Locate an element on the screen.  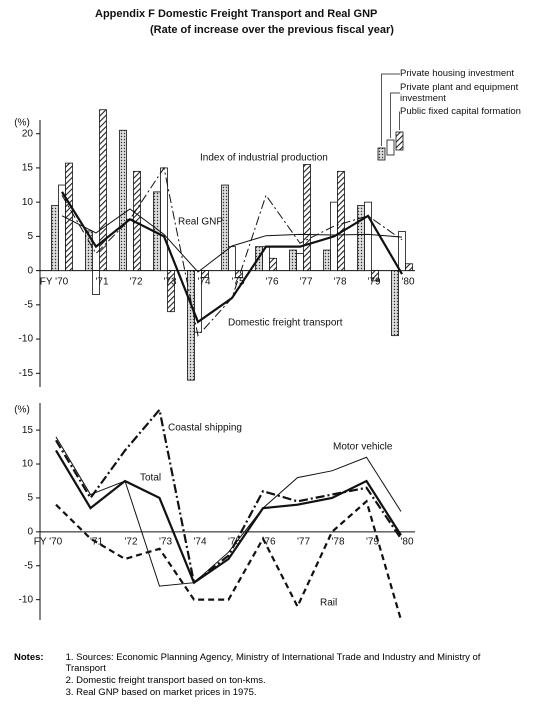
series-label: Coastal shipping is located at coordinates (205, 428).